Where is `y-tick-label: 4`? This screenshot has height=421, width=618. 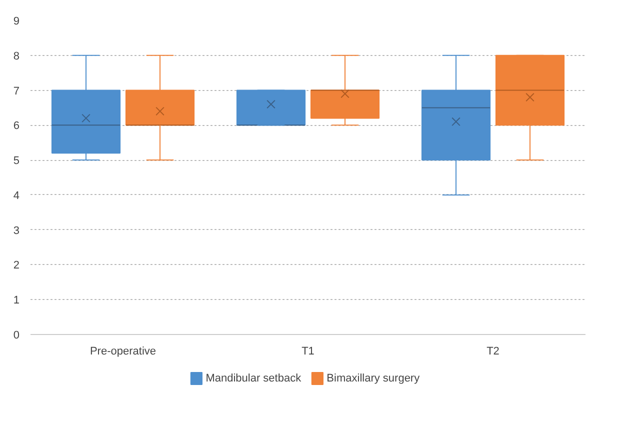 y-tick-label: 4 is located at coordinates (16, 196).